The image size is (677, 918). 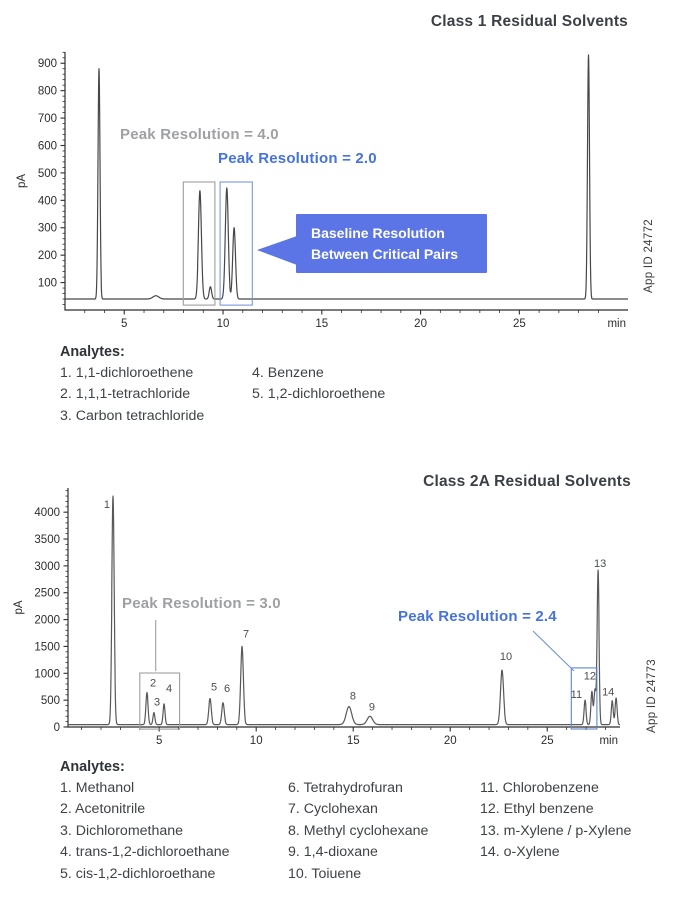 I want to click on analytes-heading-2: Analytes:, so click(x=92, y=767).